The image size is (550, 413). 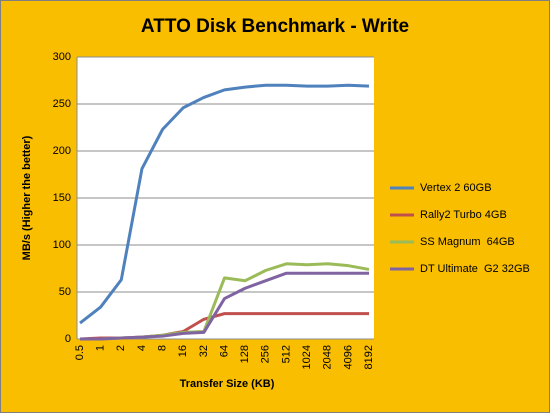 What do you see at coordinates (275, 26) in the screenshot?
I see `chart-title: ATTO Disk Benchmark - Write` at bounding box center [275, 26].